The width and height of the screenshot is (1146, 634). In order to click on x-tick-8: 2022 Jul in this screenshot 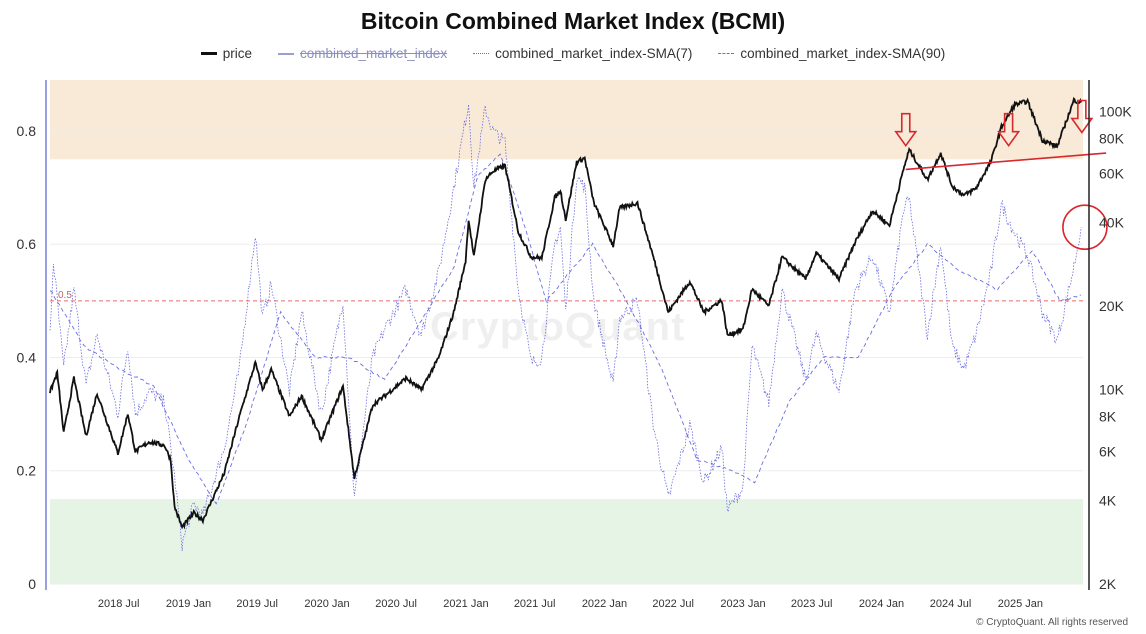, I will do `click(673, 604)`.